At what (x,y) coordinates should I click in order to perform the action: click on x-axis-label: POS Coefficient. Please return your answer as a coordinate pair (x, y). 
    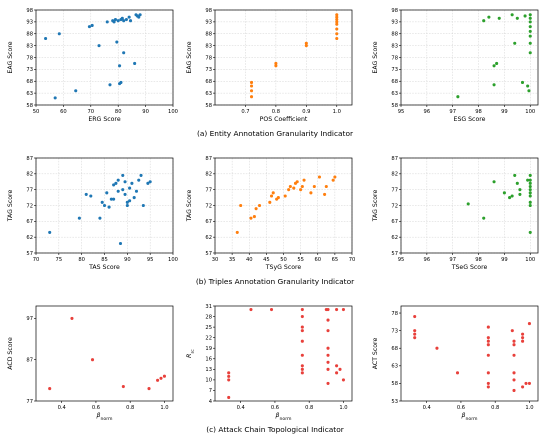
    Looking at the image, I should click on (284, 119).